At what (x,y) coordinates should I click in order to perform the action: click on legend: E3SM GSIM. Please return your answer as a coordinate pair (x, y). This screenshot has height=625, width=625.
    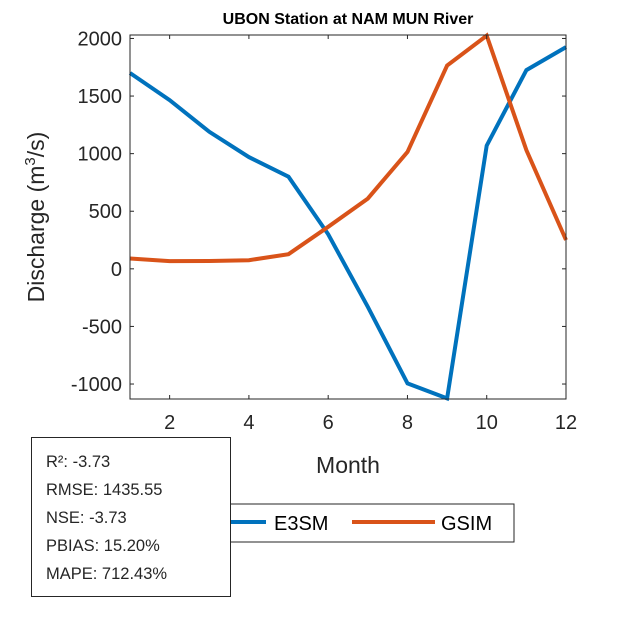
    Looking at the image, I should click on (346, 523).